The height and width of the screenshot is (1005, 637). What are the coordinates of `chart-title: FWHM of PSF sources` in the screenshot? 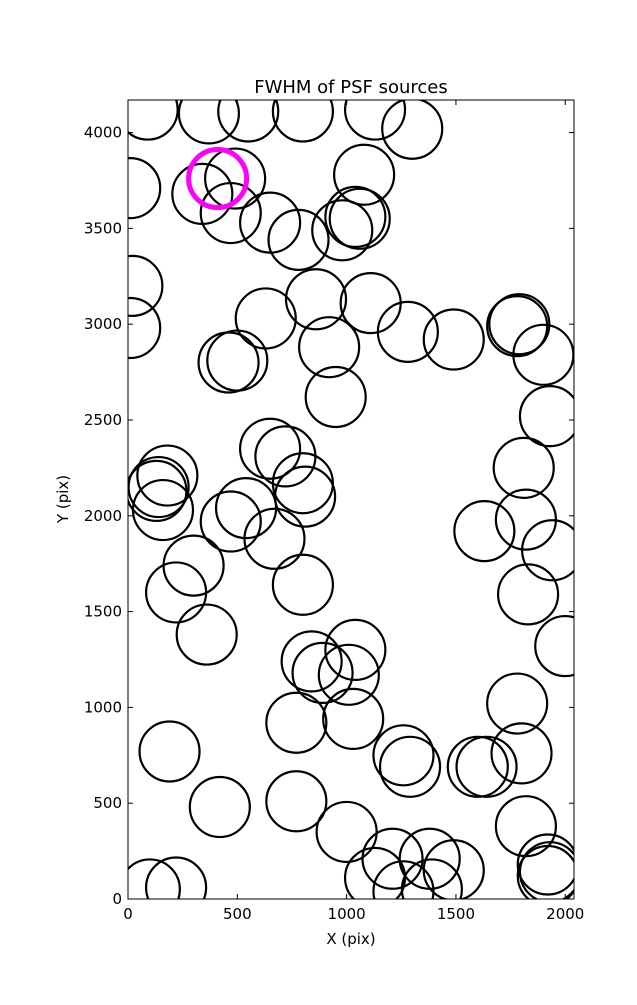 It's located at (351, 87).